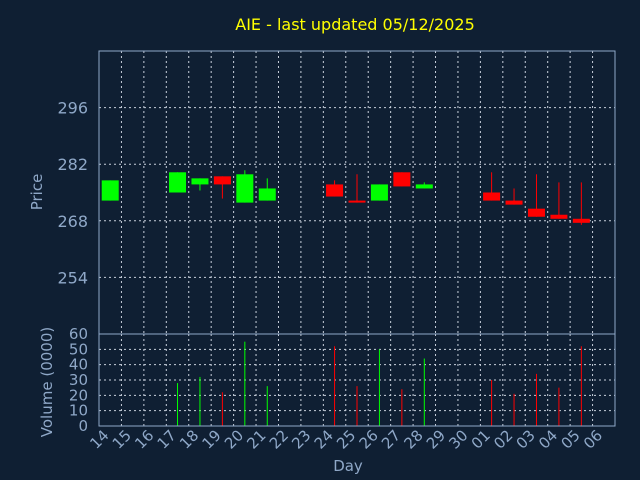 Image resolution: width=640 pixels, height=480 pixels. Describe the element at coordinates (72, 193) in the screenshot. I see `price-y-ticks: 254 268 282 296` at that location.